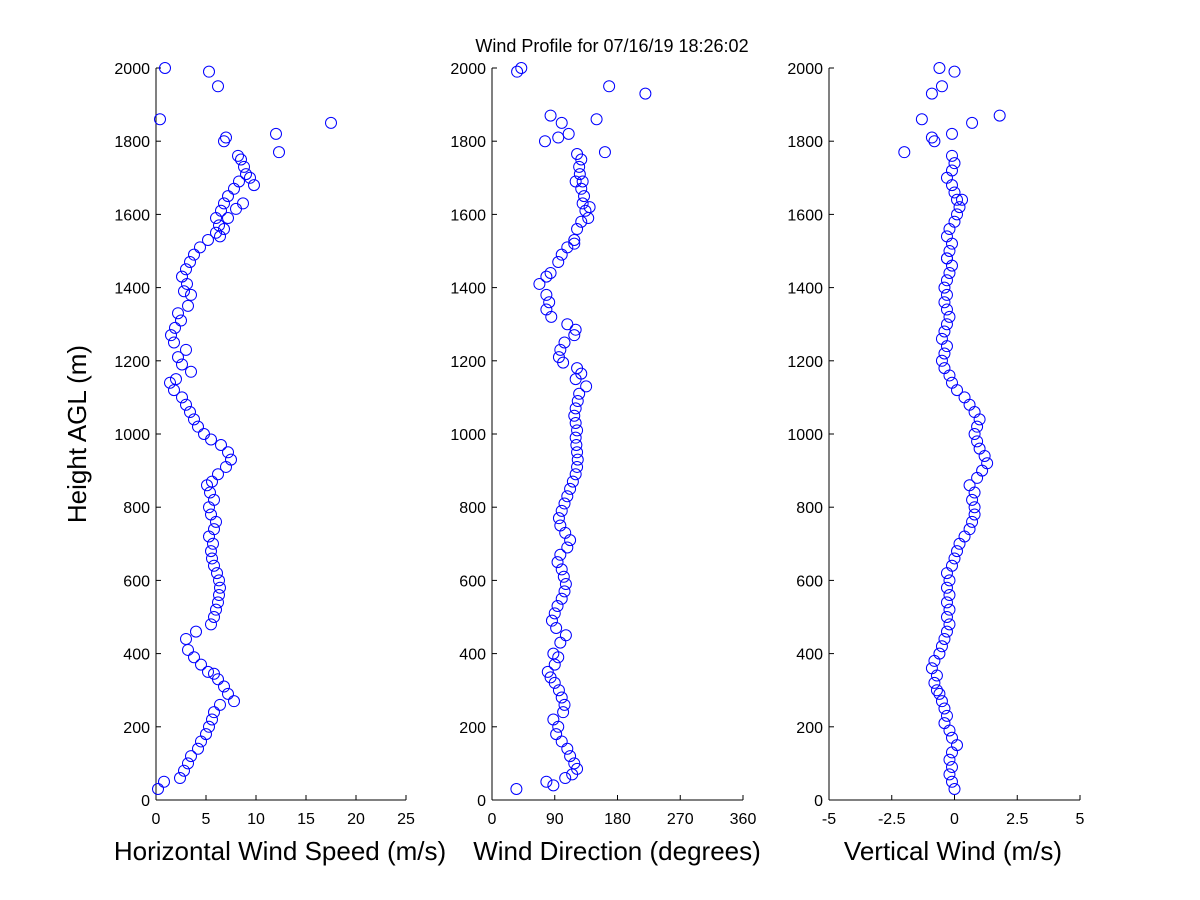  Describe the element at coordinates (468, 142) in the screenshot. I see `direction-y-tick-label: 1800` at that location.